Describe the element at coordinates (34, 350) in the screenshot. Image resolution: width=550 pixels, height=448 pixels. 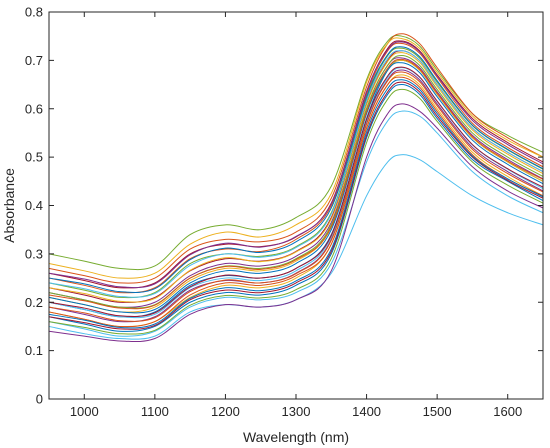
I see `y-tick-label: 0.1` at that location.